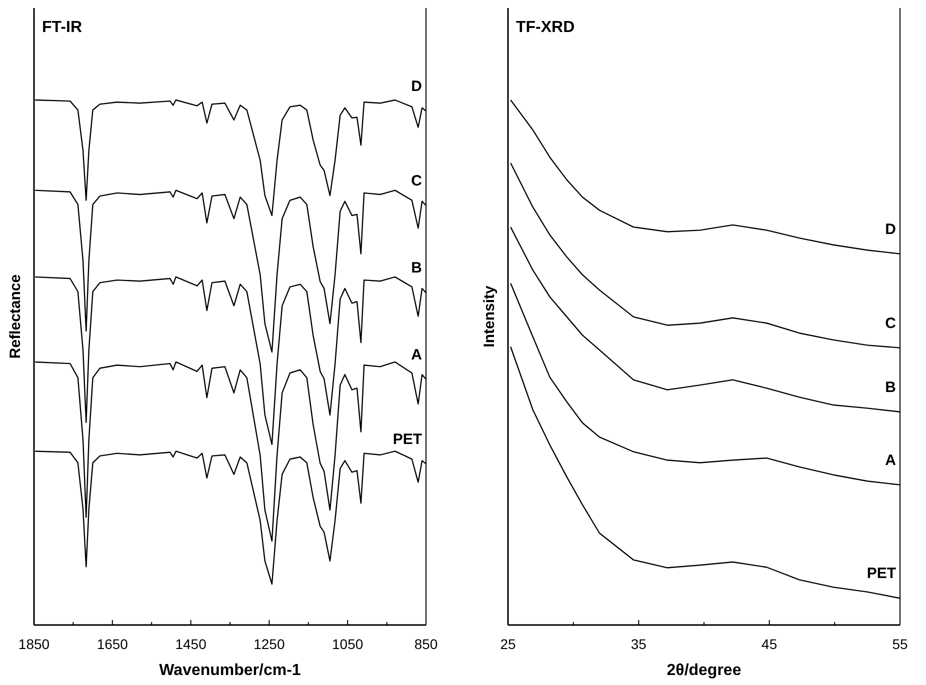  Describe the element at coordinates (638, 644) in the screenshot. I see `x-tick-label: 35` at that location.